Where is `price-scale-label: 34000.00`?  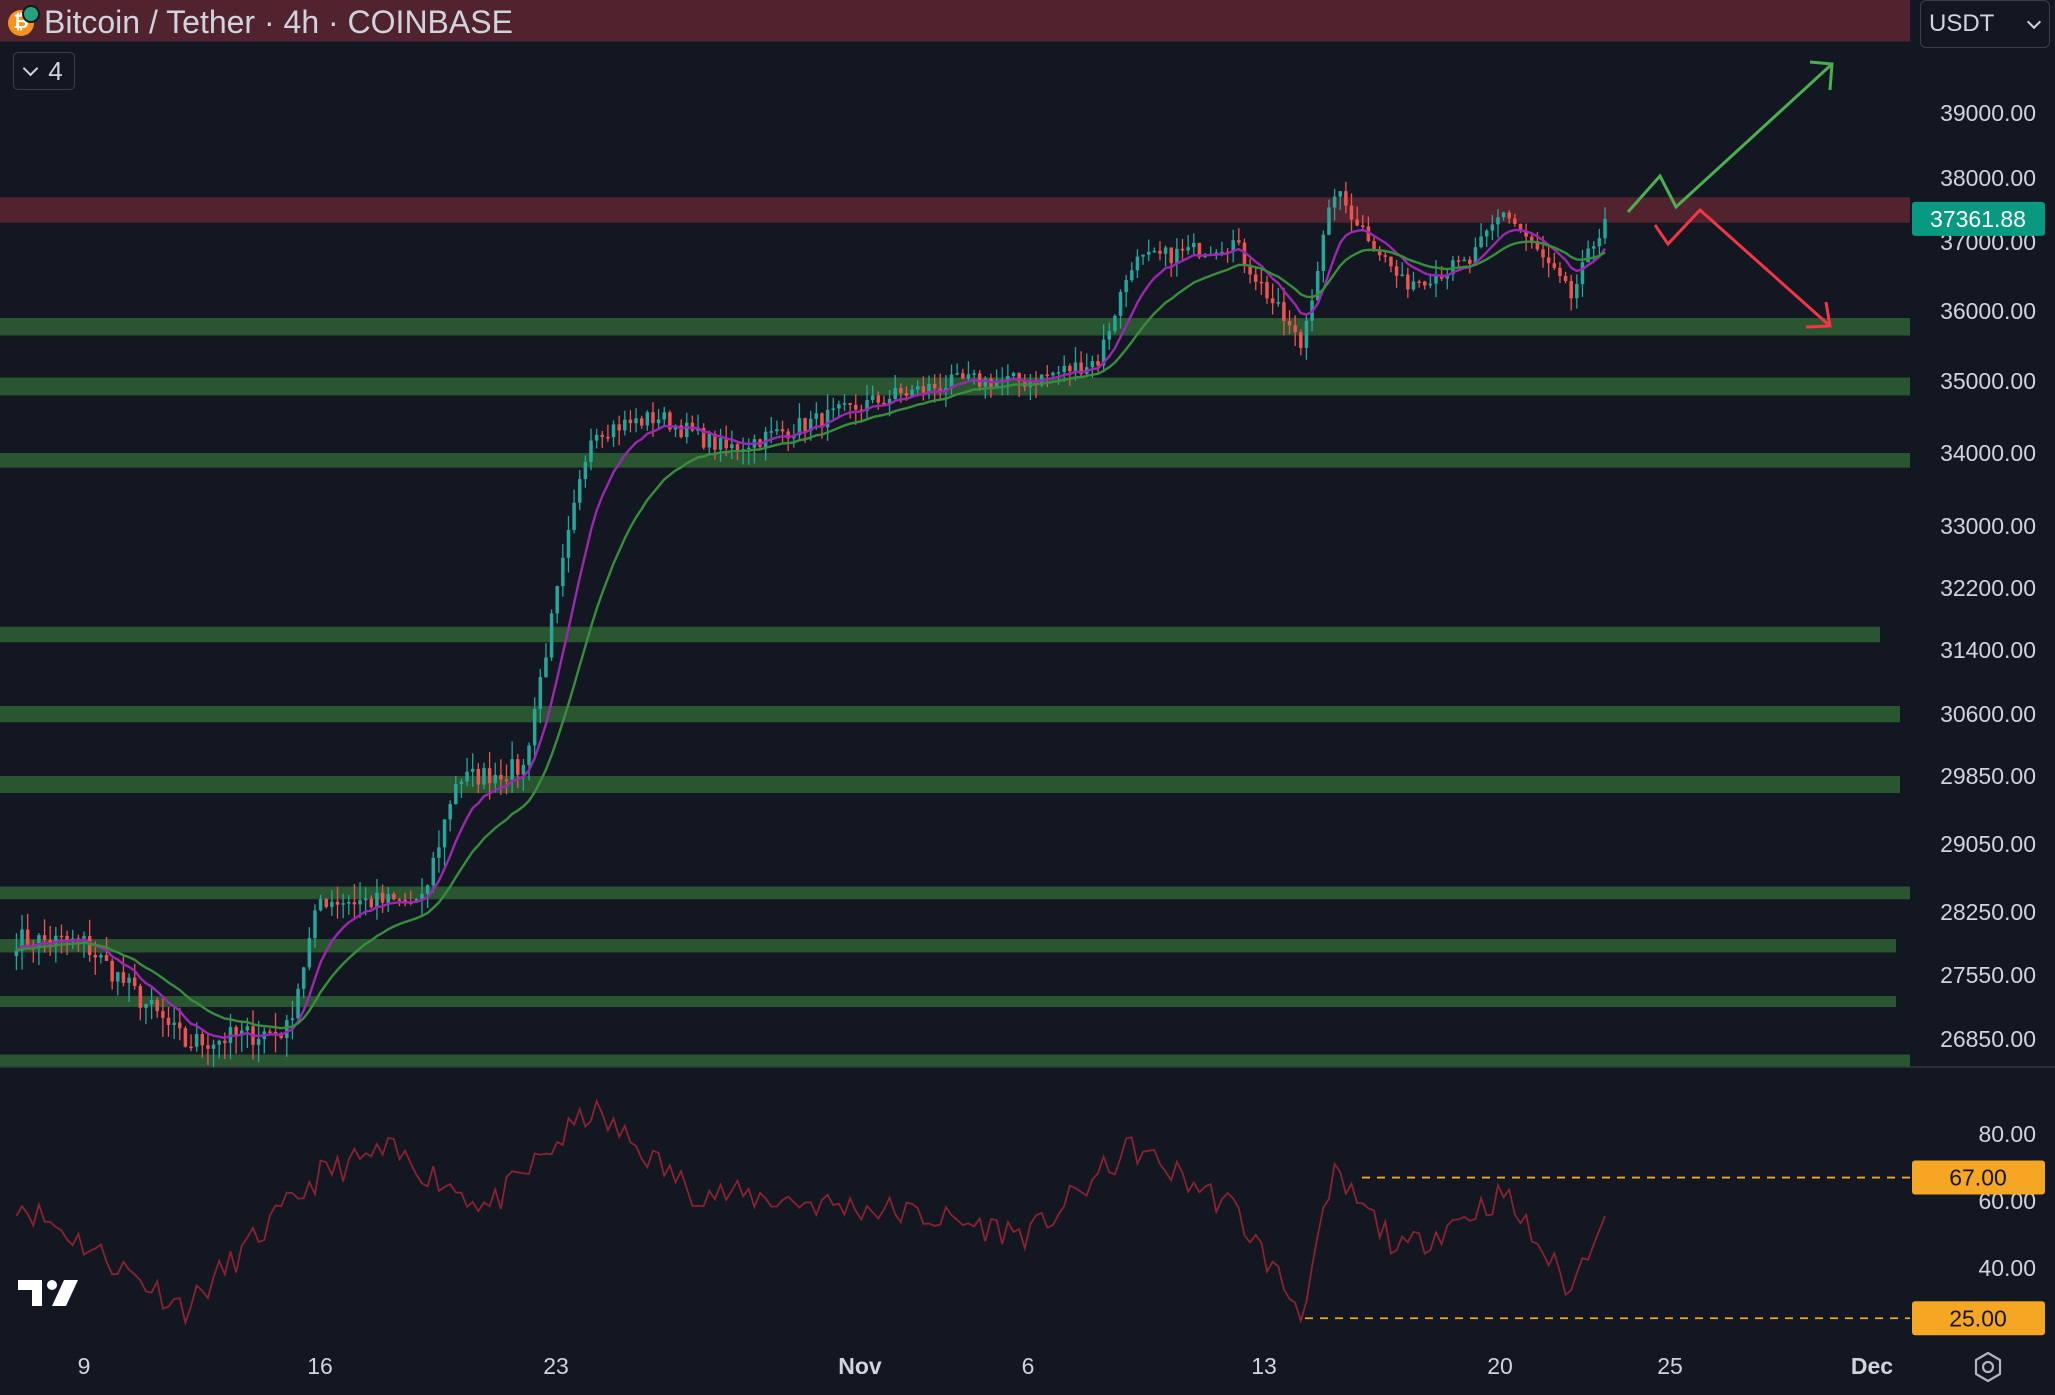
price-scale-label: 34000.00 is located at coordinates (1988, 453).